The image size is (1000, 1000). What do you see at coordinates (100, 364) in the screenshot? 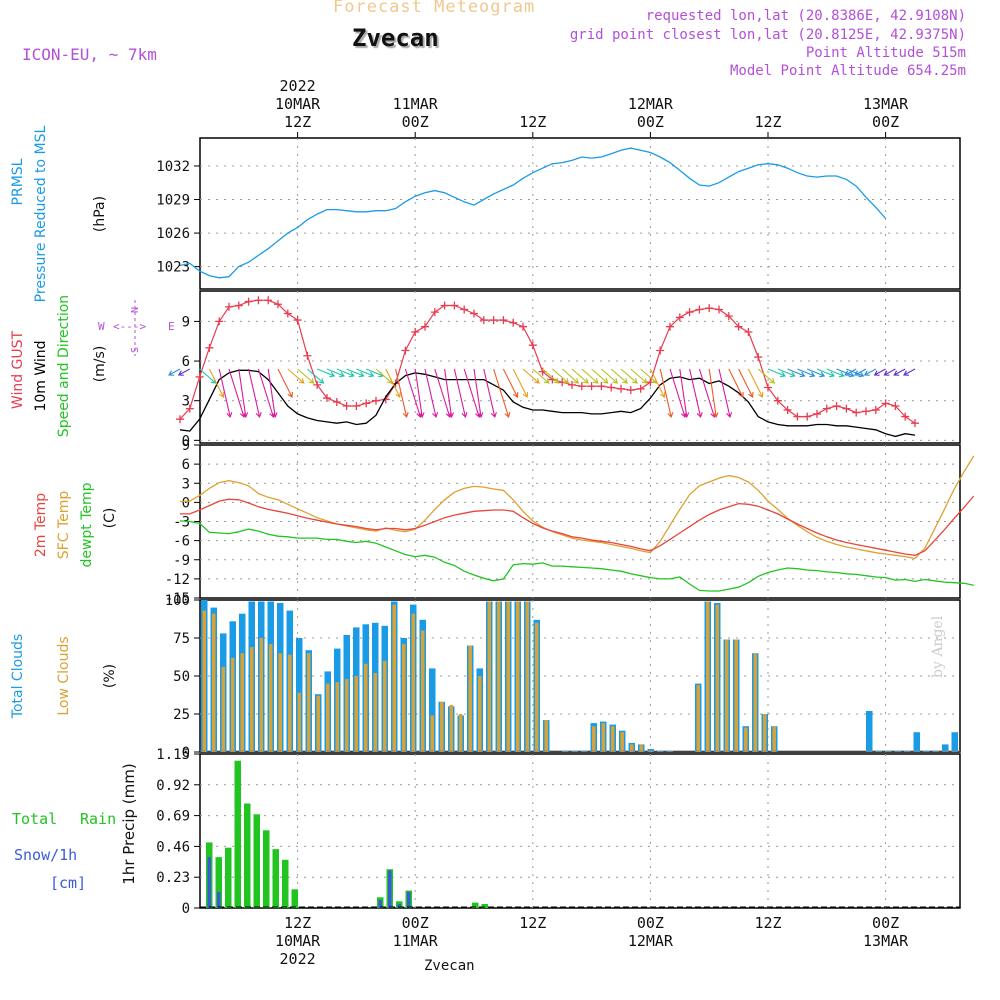
I see `wind-unit: (m/s)` at bounding box center [100, 364].